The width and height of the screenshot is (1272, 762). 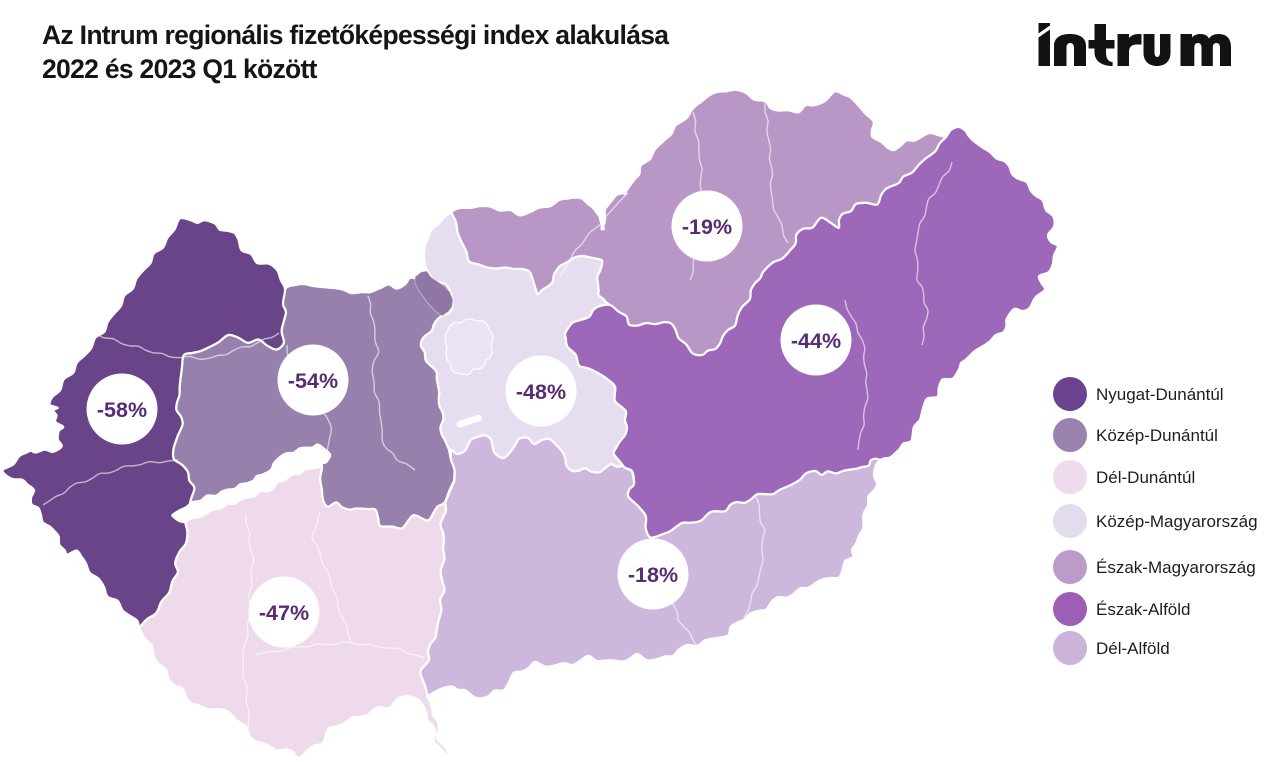 I want to click on svg-text: -44%, so click(x=816, y=341).